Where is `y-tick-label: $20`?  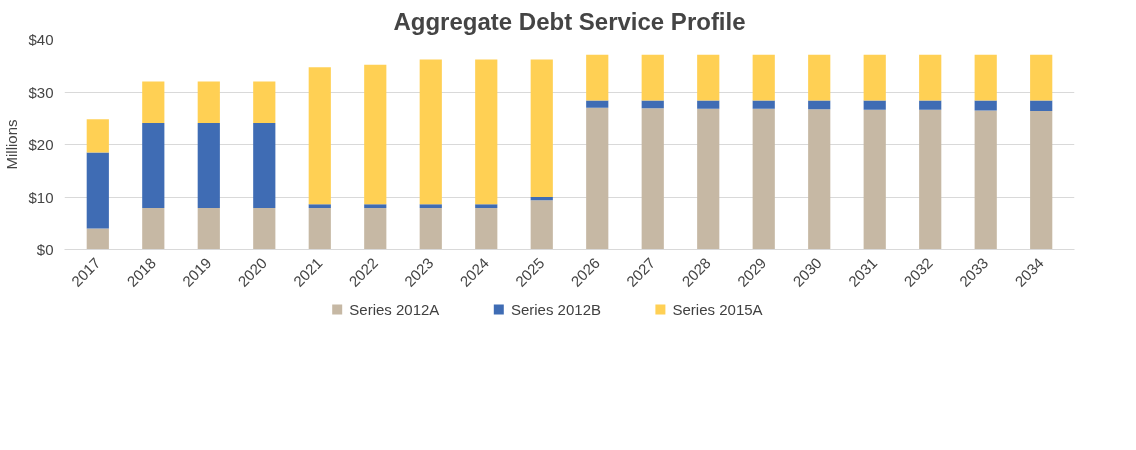 y-tick-label: $20 is located at coordinates (41, 144).